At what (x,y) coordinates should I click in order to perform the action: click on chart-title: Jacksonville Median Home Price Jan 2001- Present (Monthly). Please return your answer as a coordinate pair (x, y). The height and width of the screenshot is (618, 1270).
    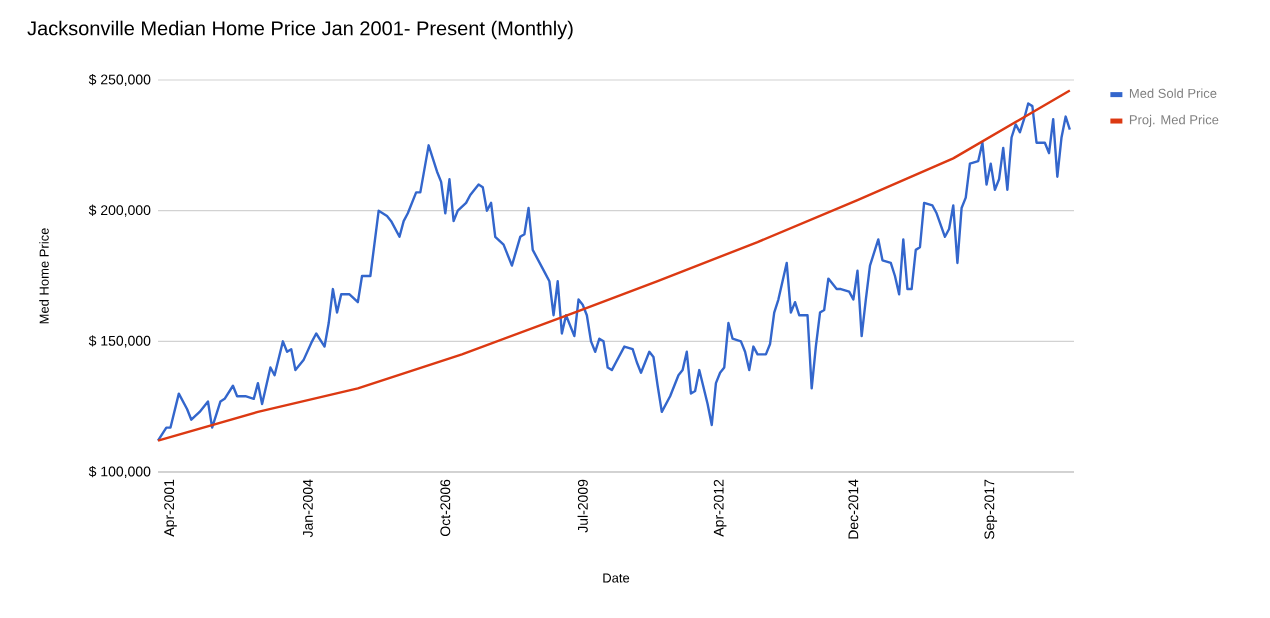
    Looking at the image, I should click on (300, 30).